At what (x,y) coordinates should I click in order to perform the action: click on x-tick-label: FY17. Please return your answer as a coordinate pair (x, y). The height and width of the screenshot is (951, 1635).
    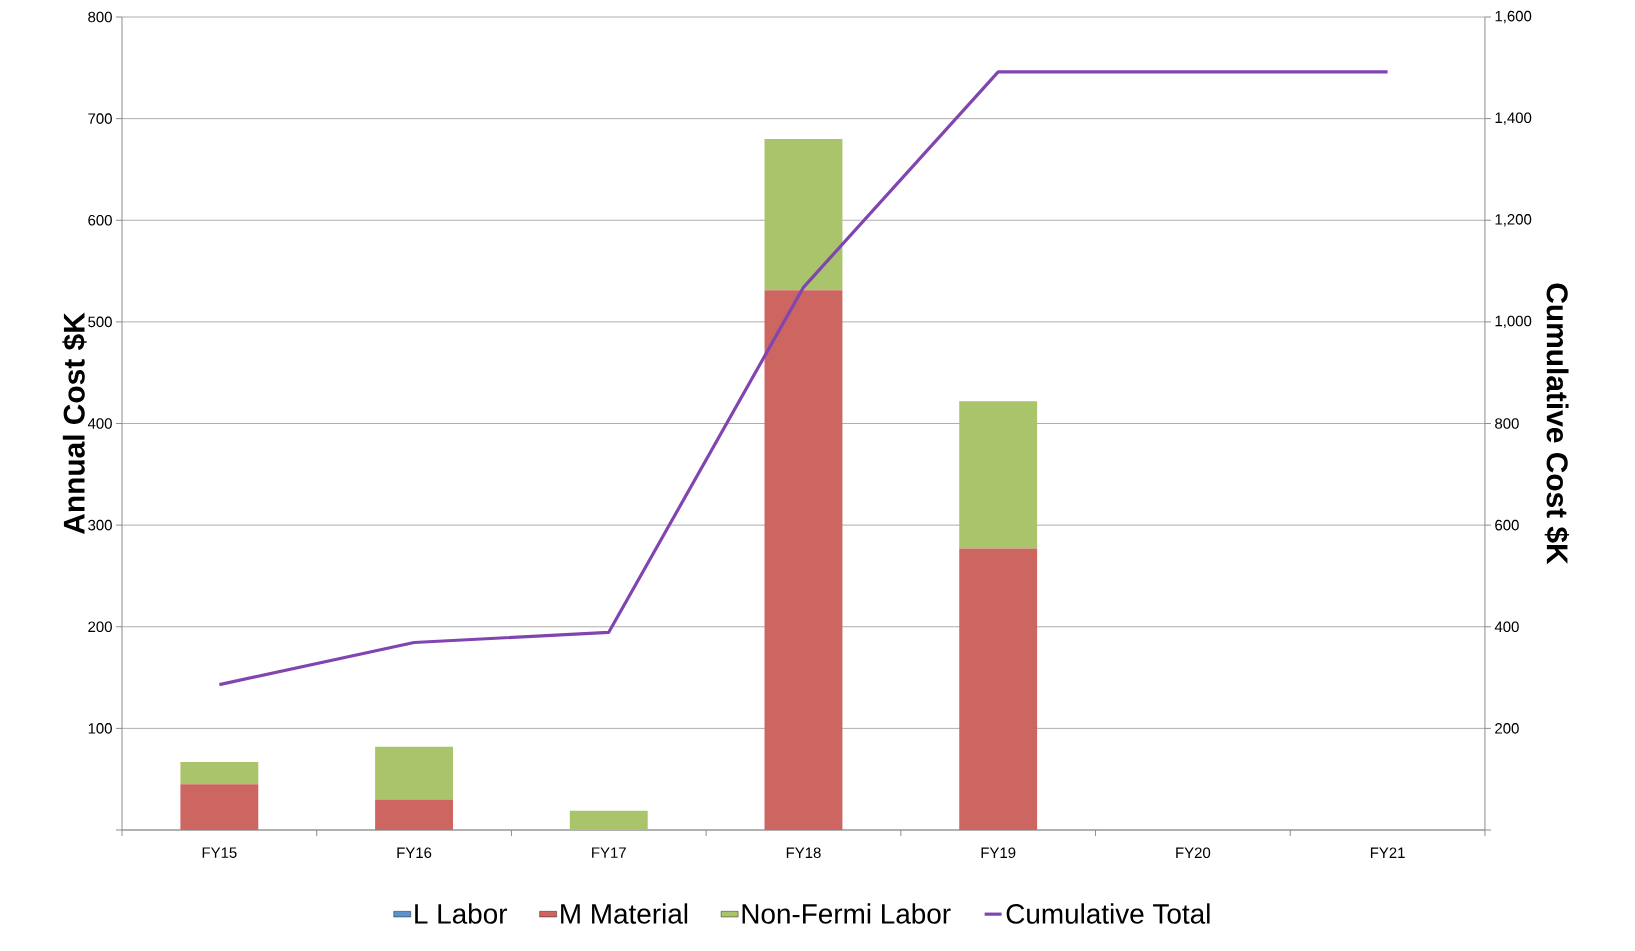
    Looking at the image, I should click on (609, 852).